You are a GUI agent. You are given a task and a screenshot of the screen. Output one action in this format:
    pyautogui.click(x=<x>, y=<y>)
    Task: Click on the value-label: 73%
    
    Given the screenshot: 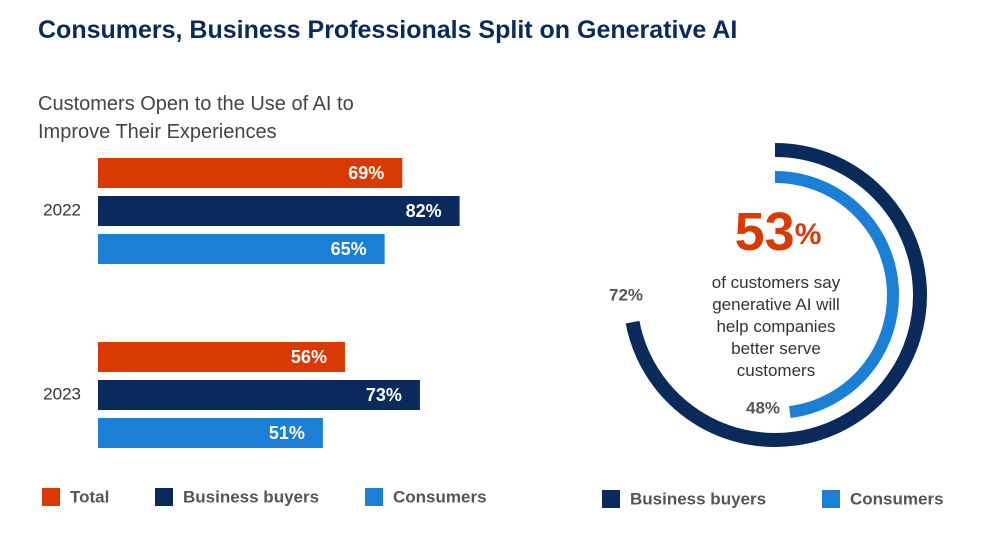 What is the action you would take?
    pyautogui.click(x=384, y=395)
    